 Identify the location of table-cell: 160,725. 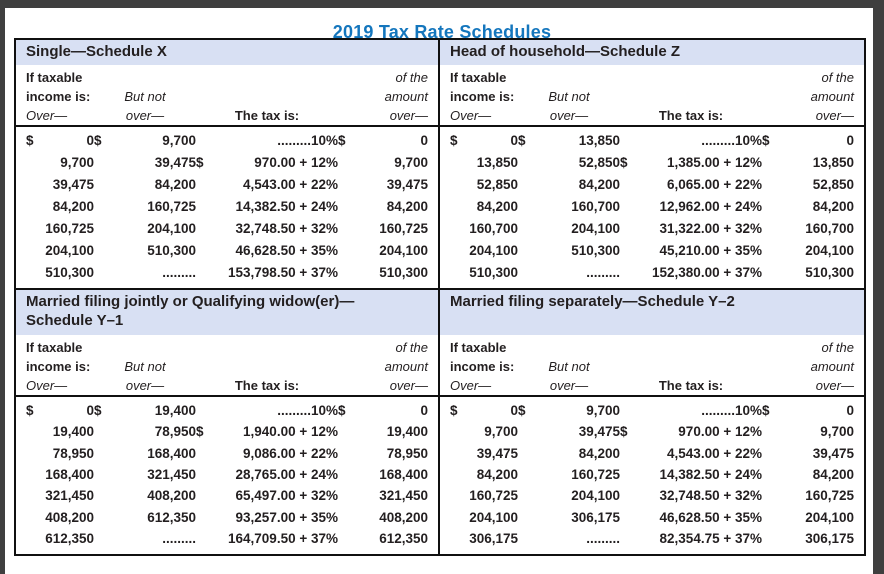
(569, 474).